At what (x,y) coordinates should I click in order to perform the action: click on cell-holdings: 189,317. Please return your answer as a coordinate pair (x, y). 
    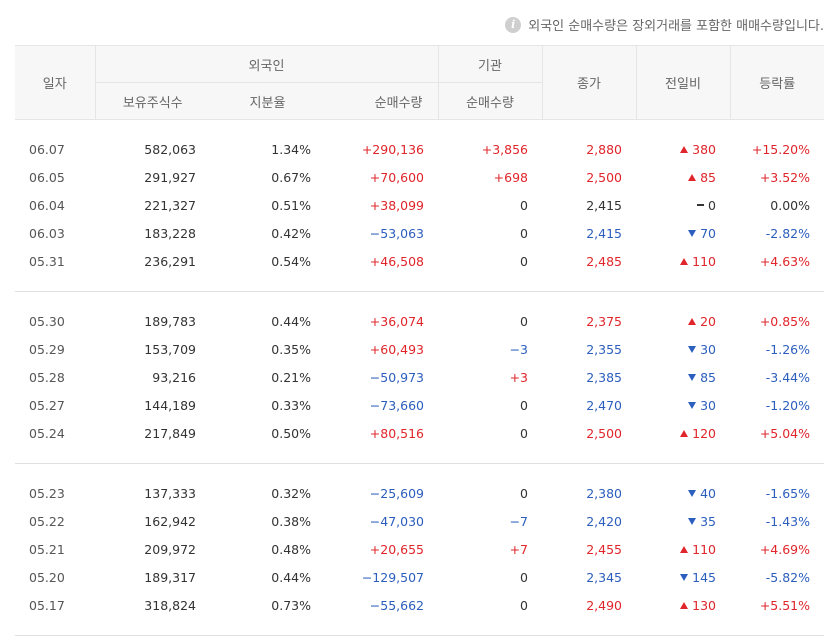
    Looking at the image, I should click on (152, 577).